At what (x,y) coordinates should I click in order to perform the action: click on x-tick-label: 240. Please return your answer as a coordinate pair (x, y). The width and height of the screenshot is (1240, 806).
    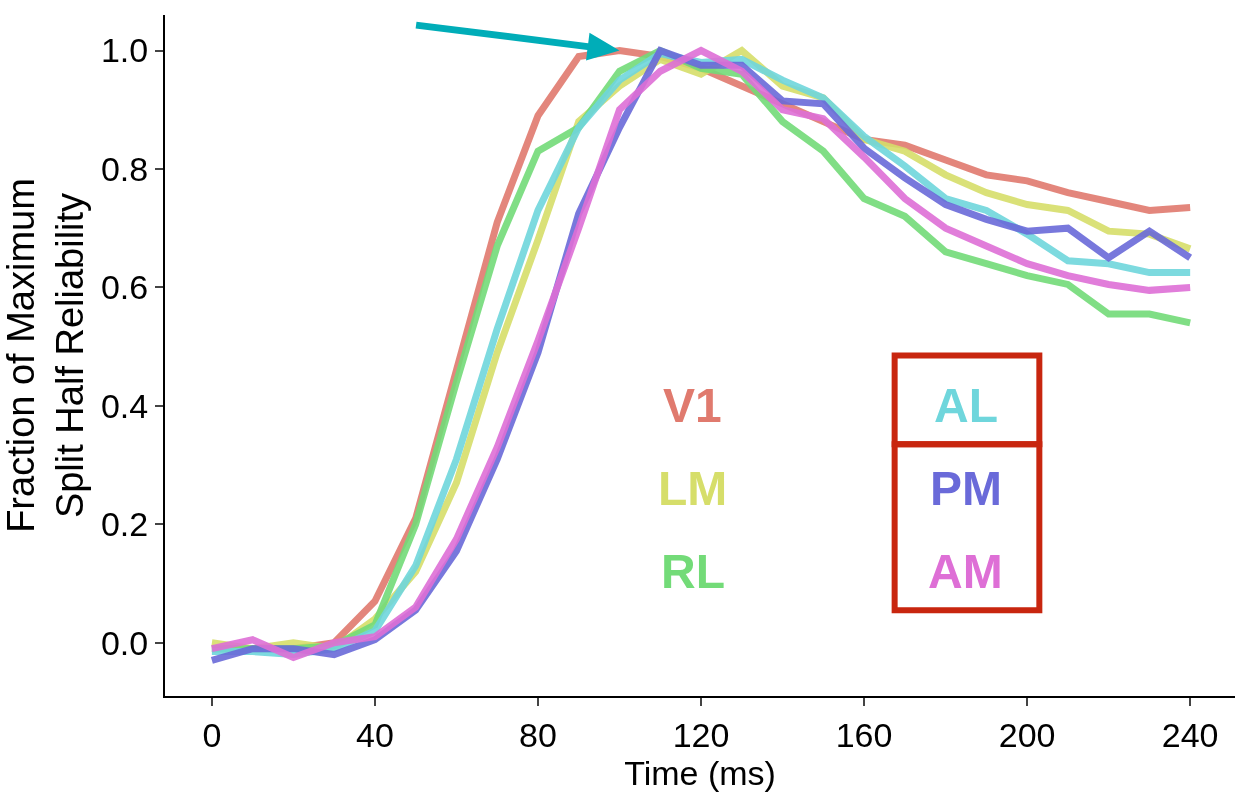
    Looking at the image, I should click on (1190, 734).